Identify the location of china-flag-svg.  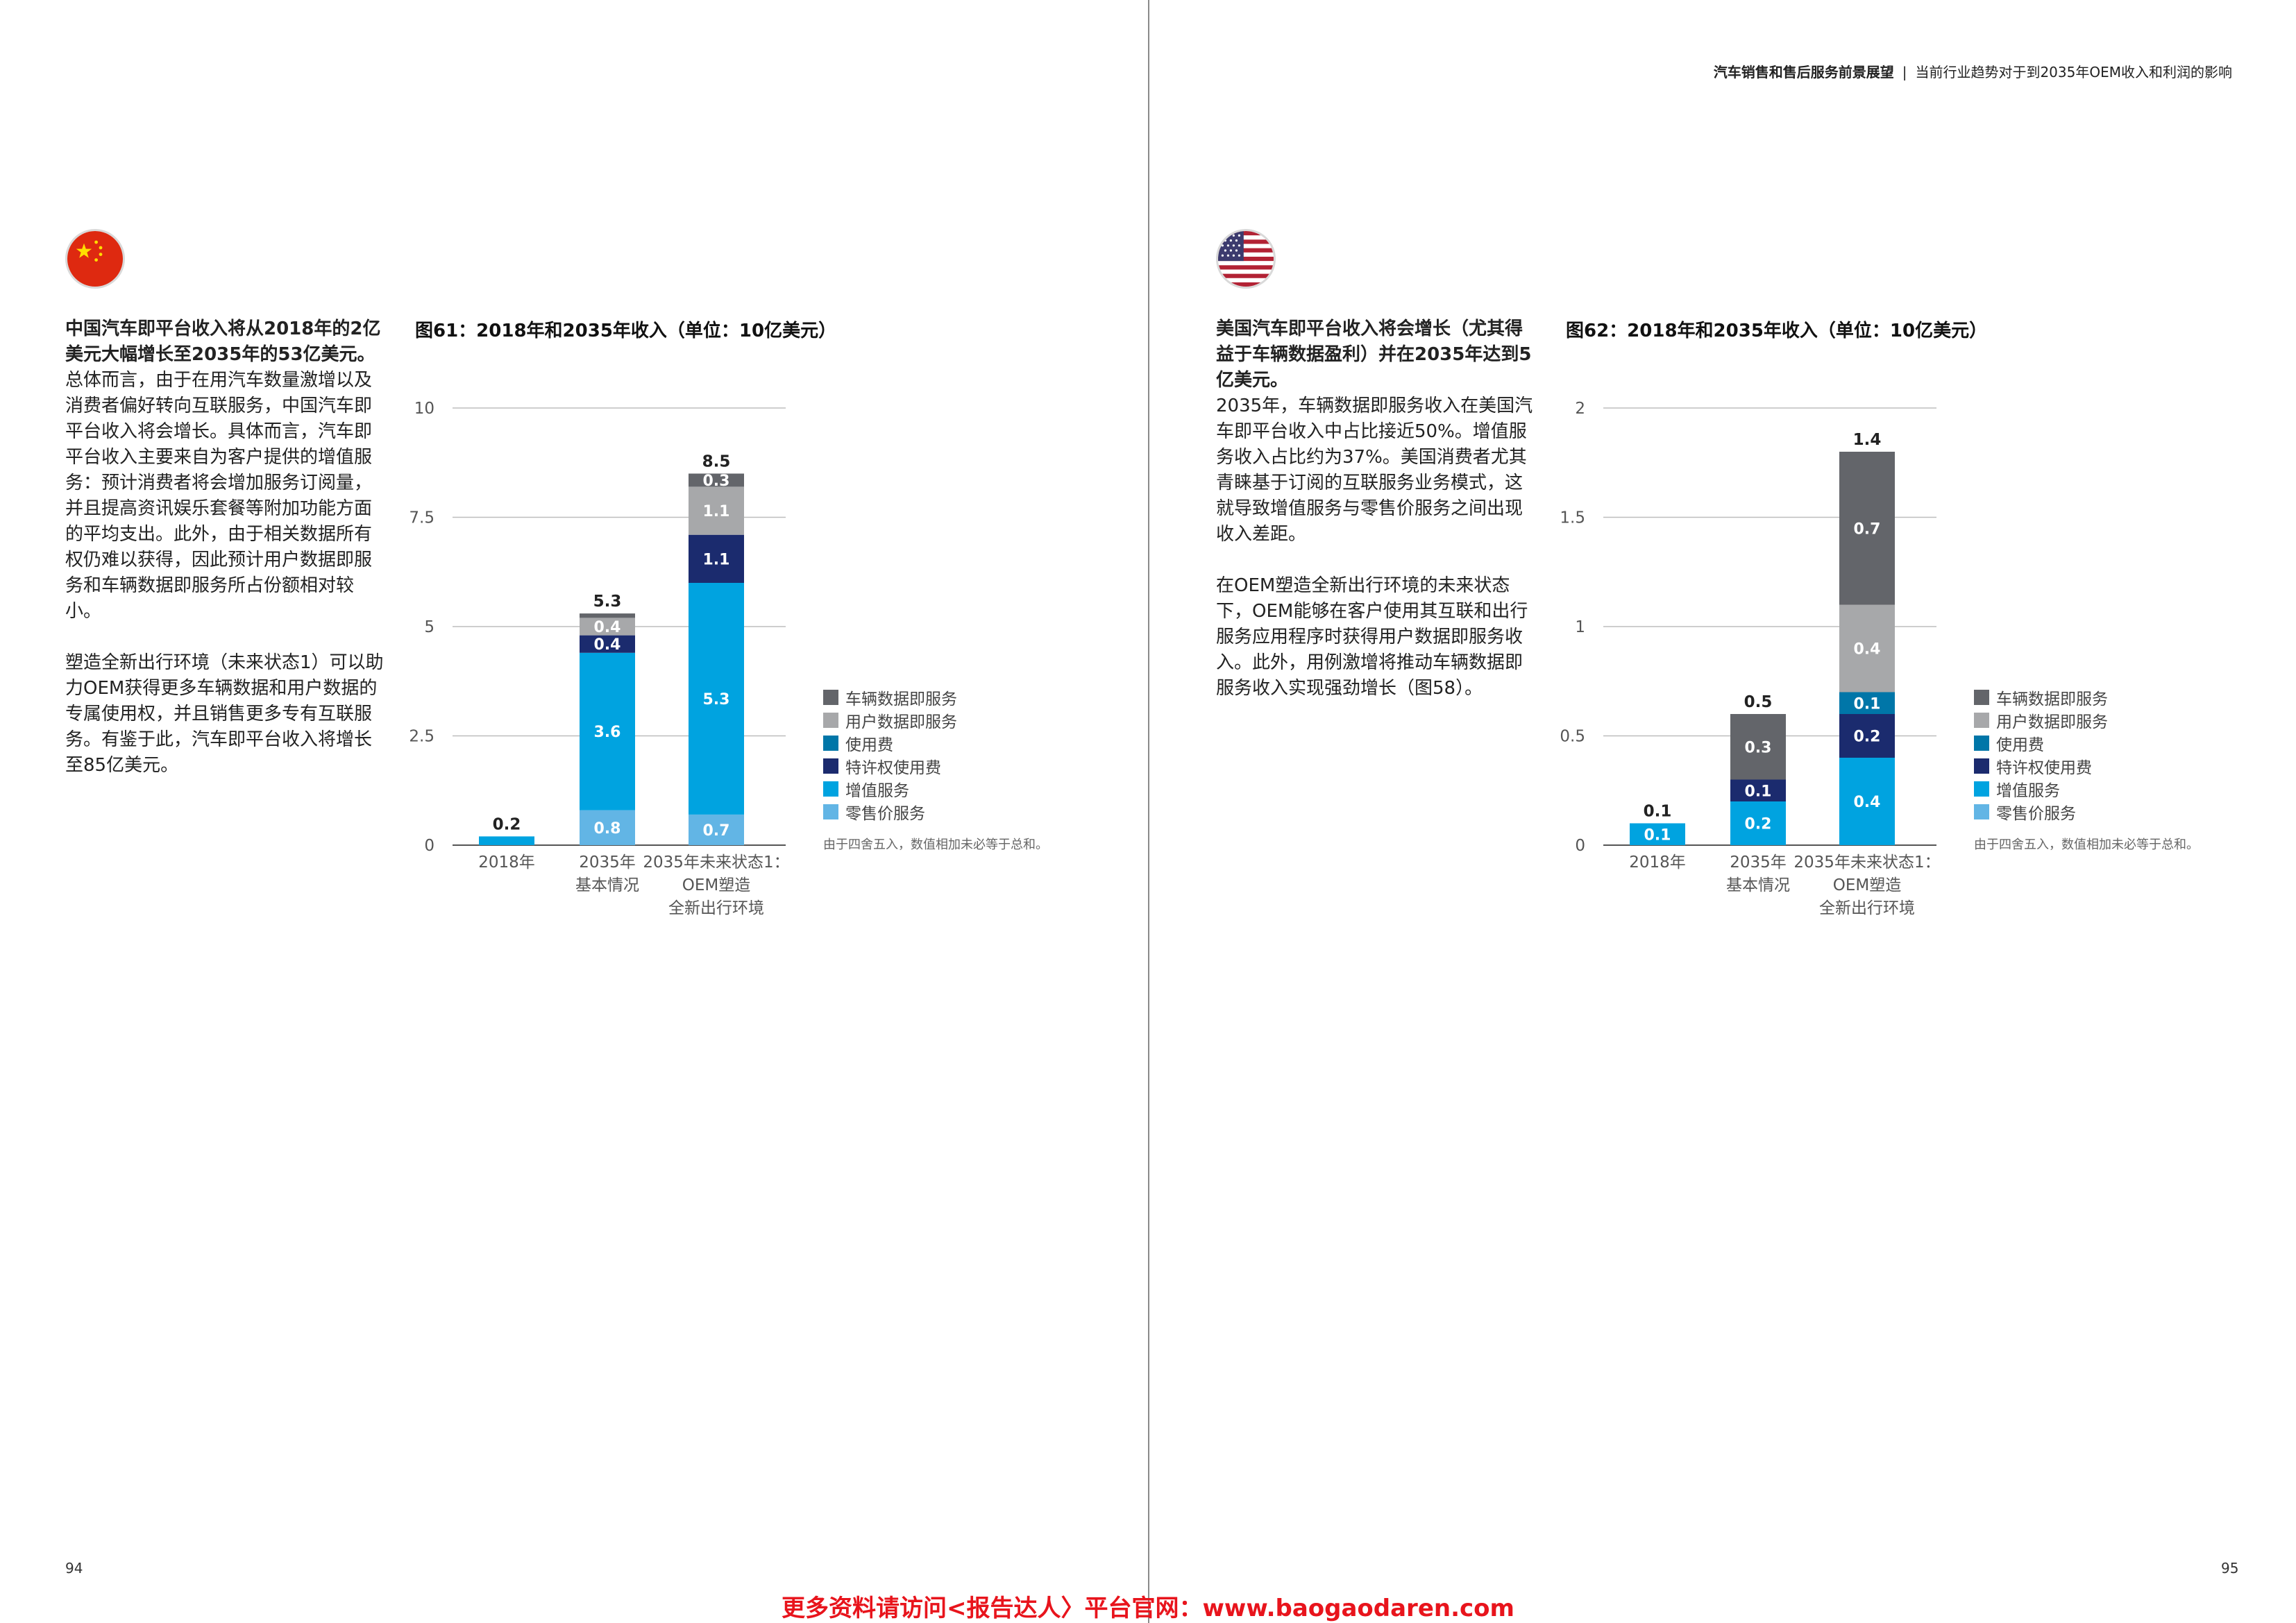
(95, 259).